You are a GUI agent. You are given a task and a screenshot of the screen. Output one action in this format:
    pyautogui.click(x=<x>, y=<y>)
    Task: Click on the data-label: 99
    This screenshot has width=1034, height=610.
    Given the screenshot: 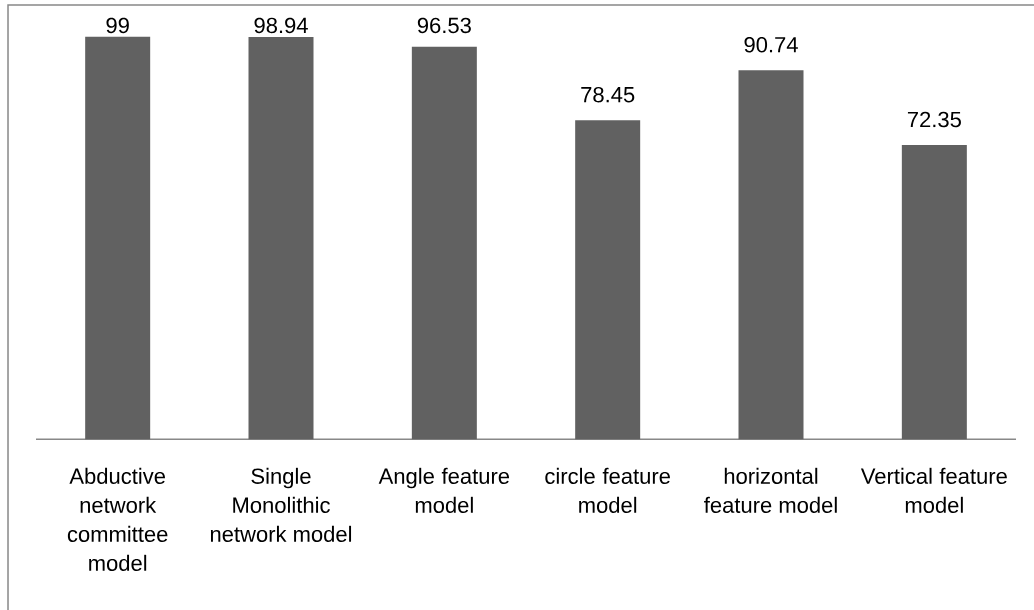 What is the action you would take?
    pyautogui.click(x=117, y=25)
    